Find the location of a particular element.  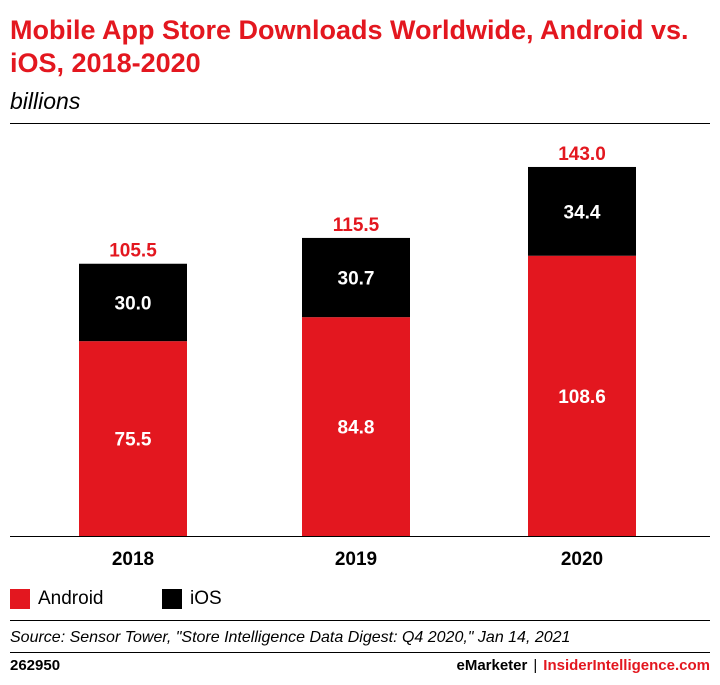

legend: Android iOS is located at coordinates (210, 599).